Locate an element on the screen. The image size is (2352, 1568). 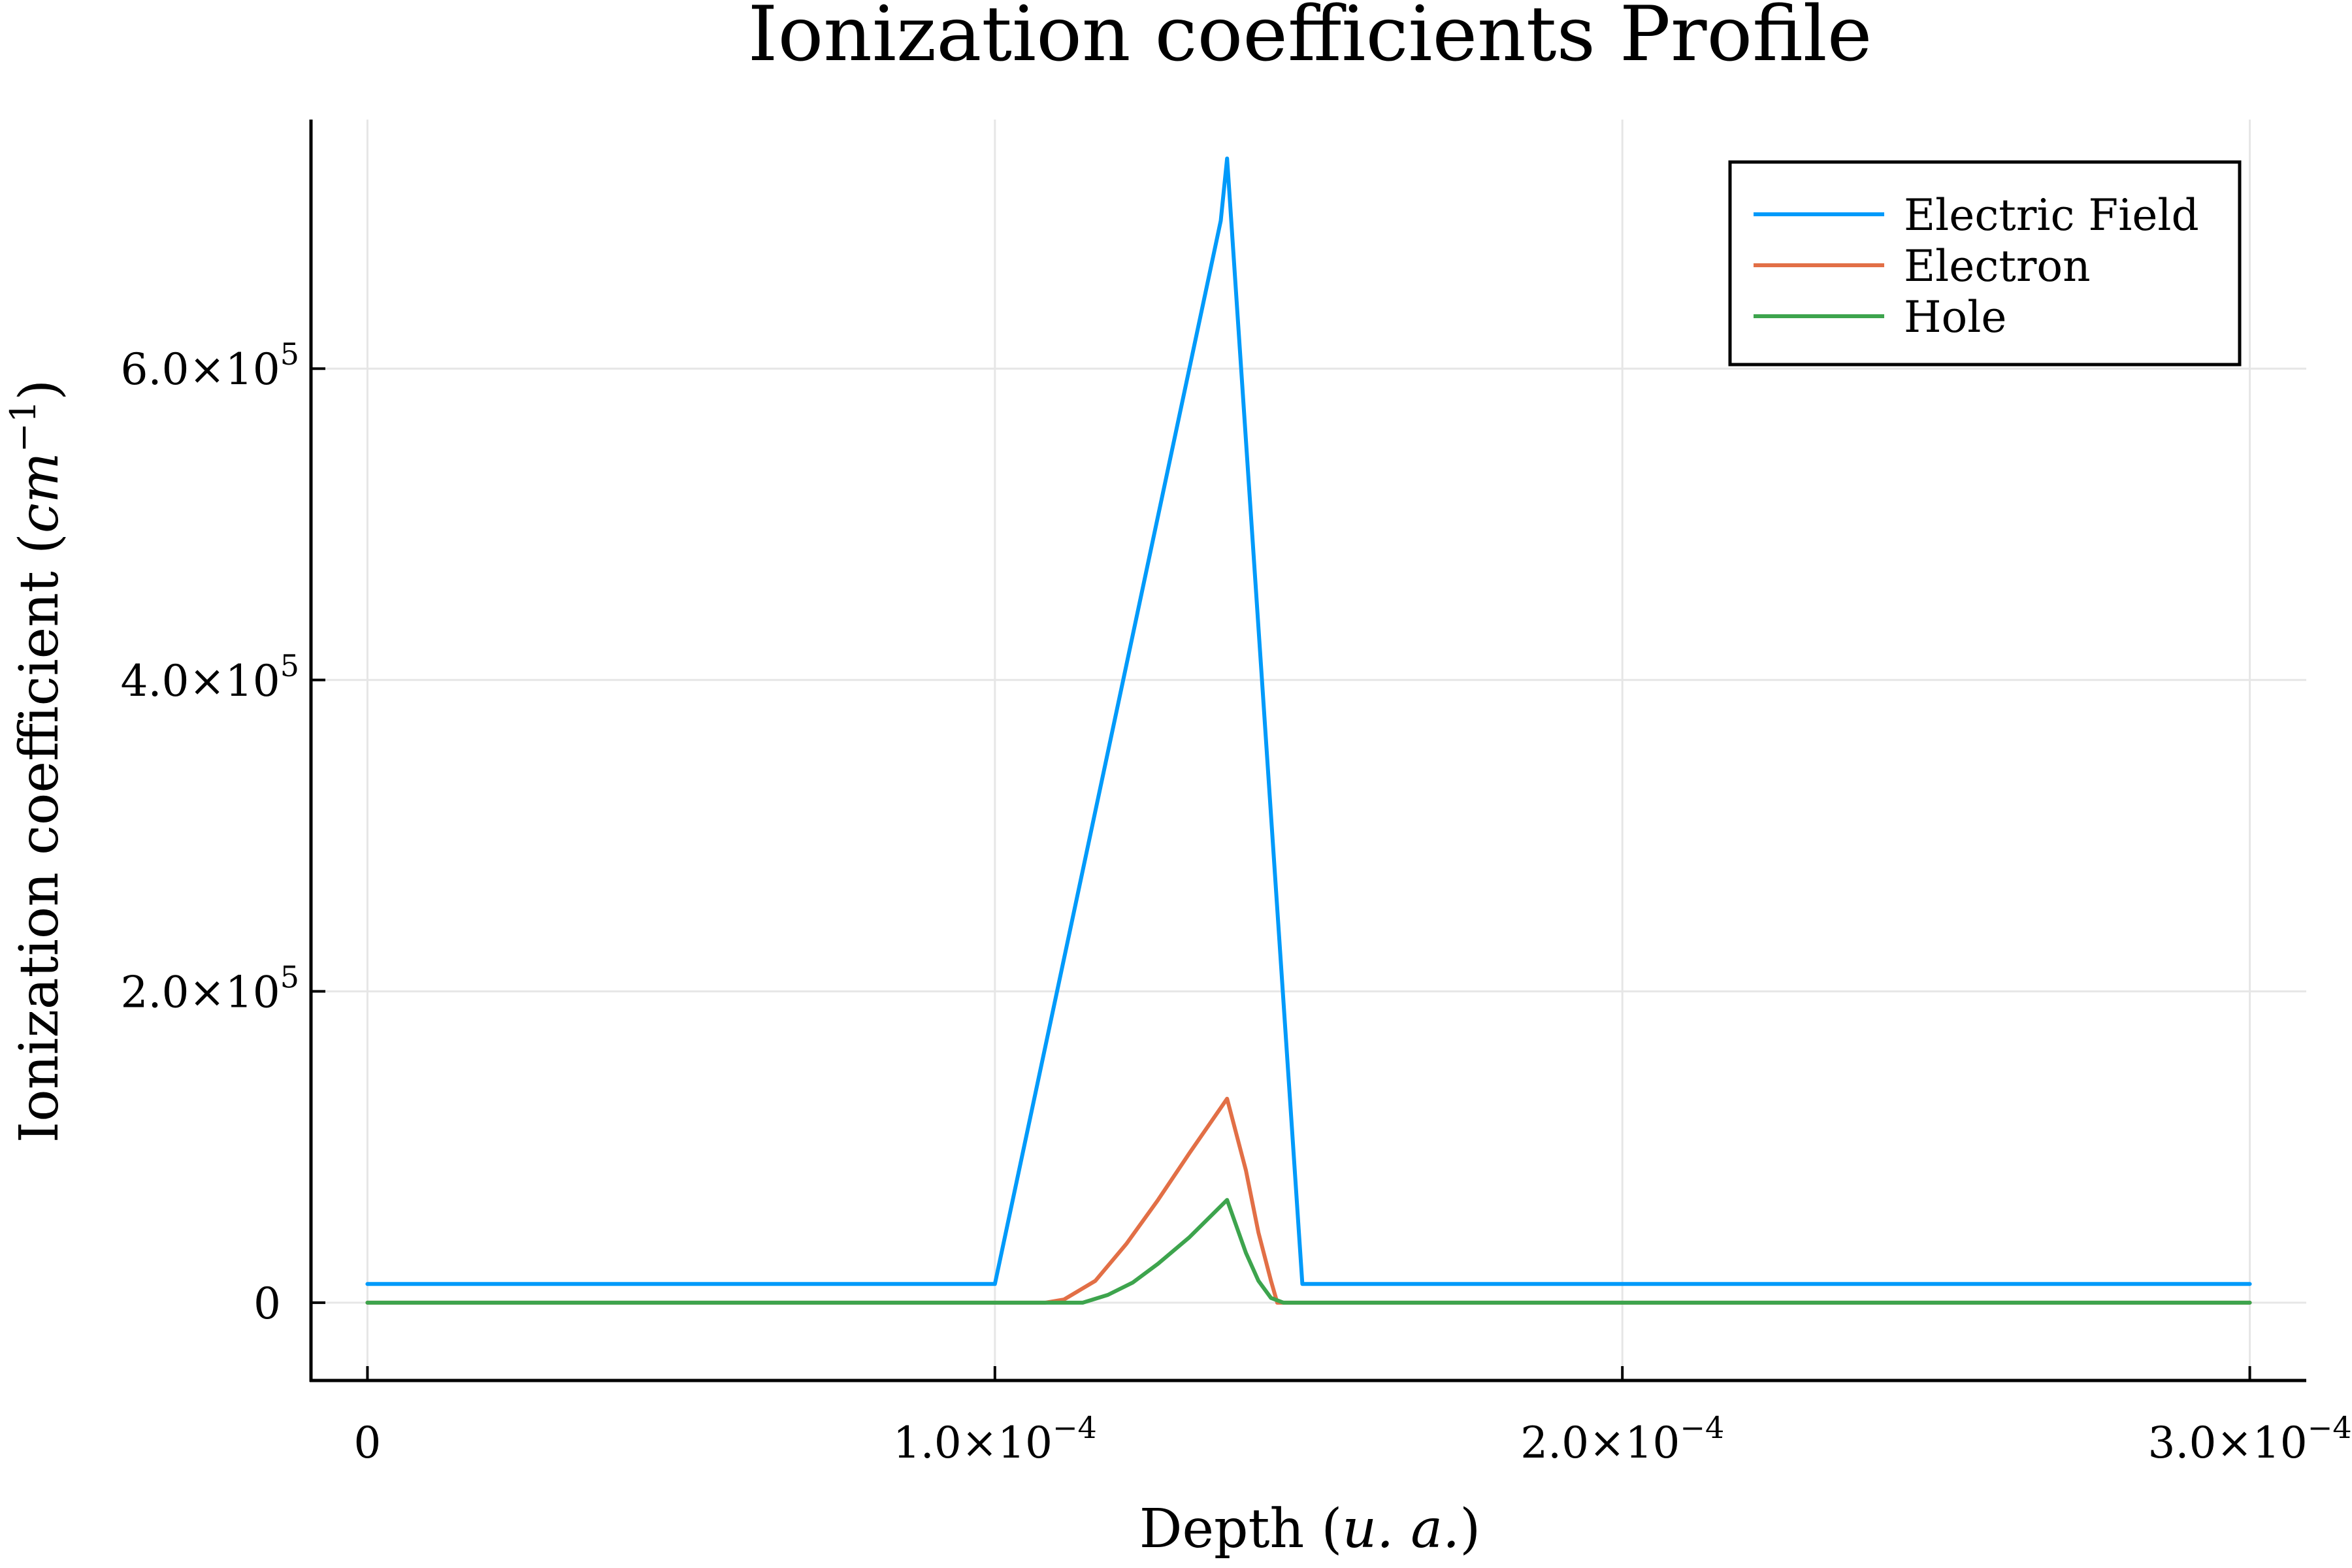
x-tick-label-mantissa: 1.0×10 is located at coordinates (973, 1443).